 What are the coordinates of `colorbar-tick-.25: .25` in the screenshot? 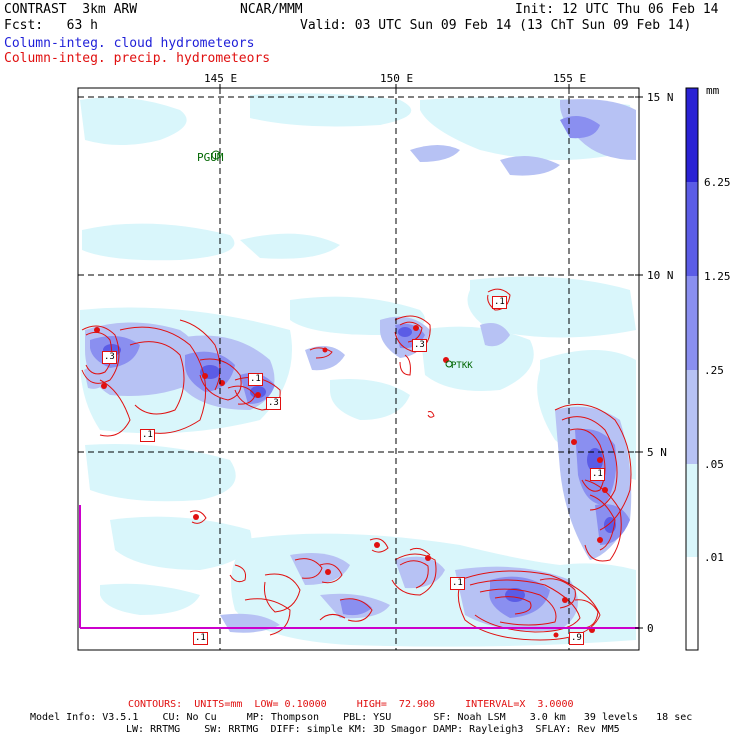 It's located at (714, 370).